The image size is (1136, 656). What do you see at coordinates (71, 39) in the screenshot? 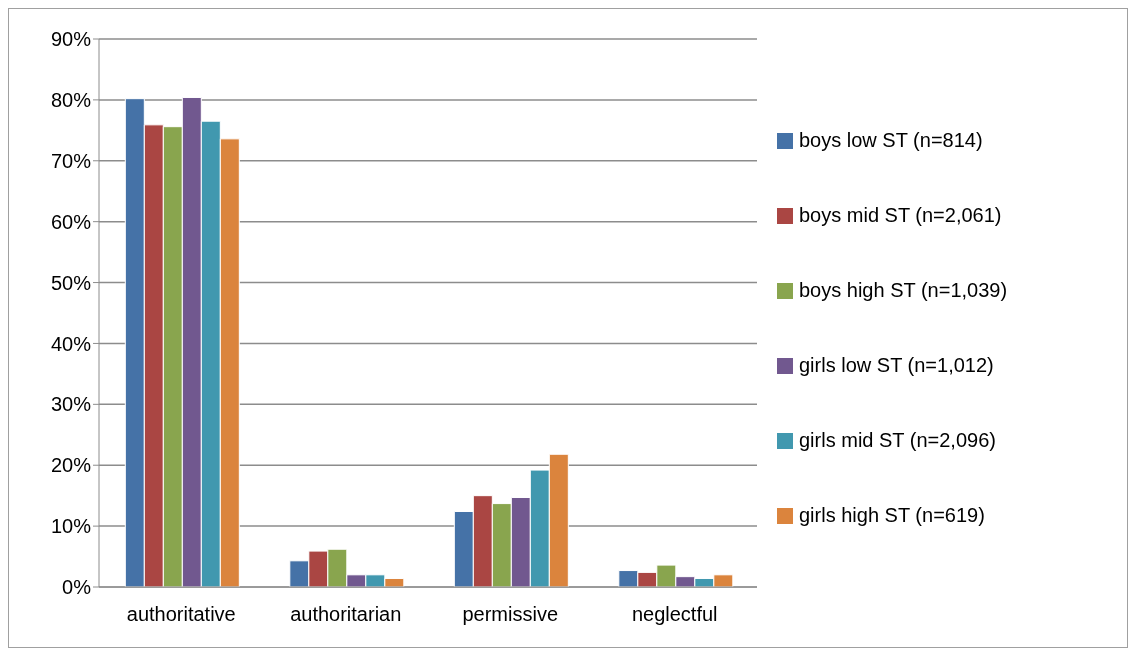
I see `y-tick-label: 90%` at bounding box center [71, 39].